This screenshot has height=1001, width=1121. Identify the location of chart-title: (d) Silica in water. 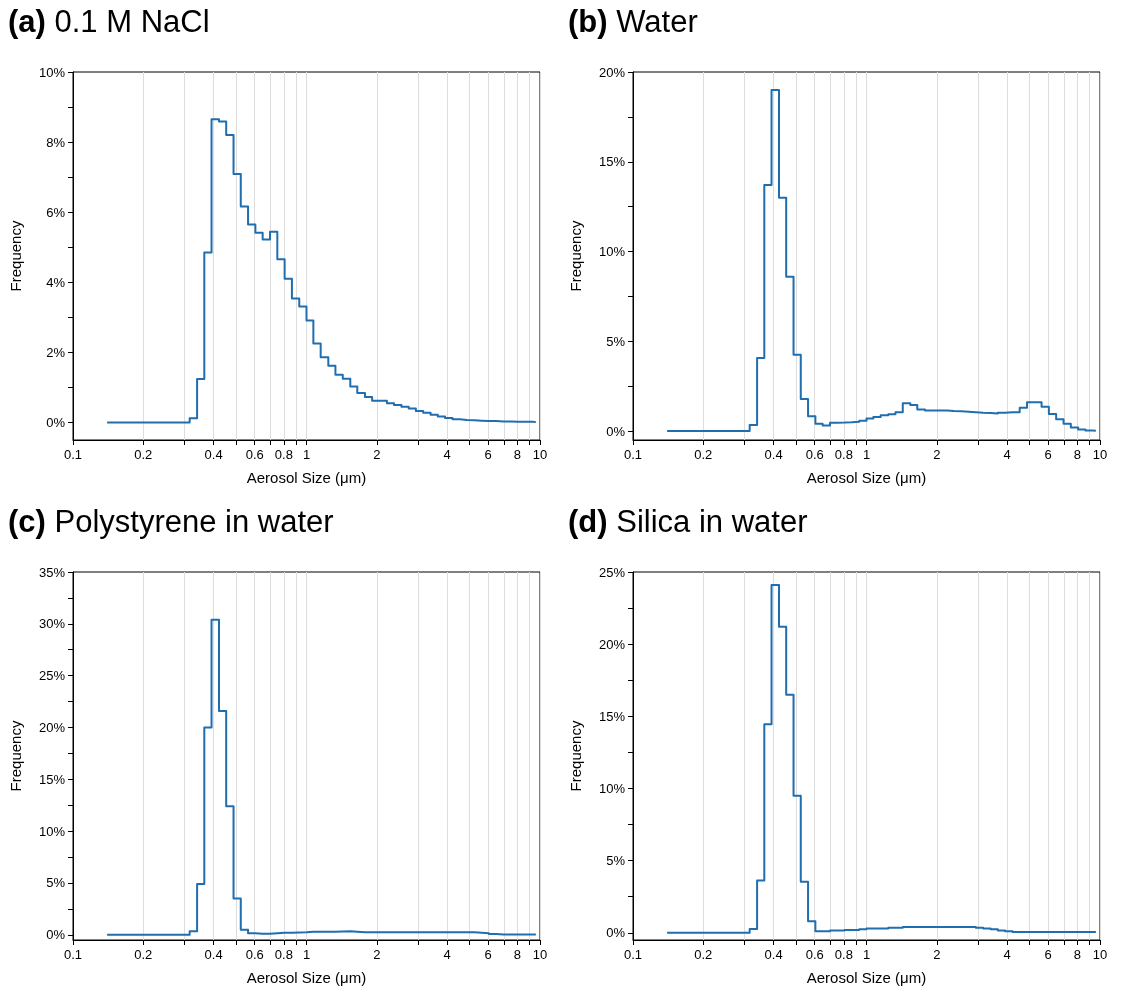
(688, 521).